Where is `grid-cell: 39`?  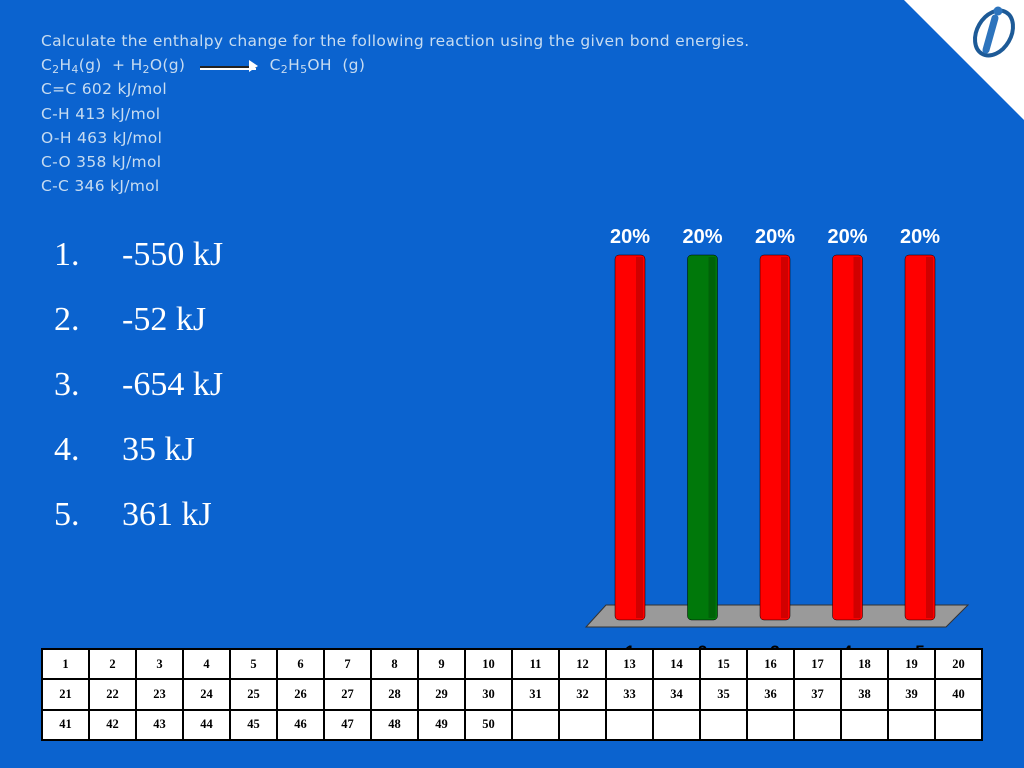 grid-cell: 39 is located at coordinates (911, 694).